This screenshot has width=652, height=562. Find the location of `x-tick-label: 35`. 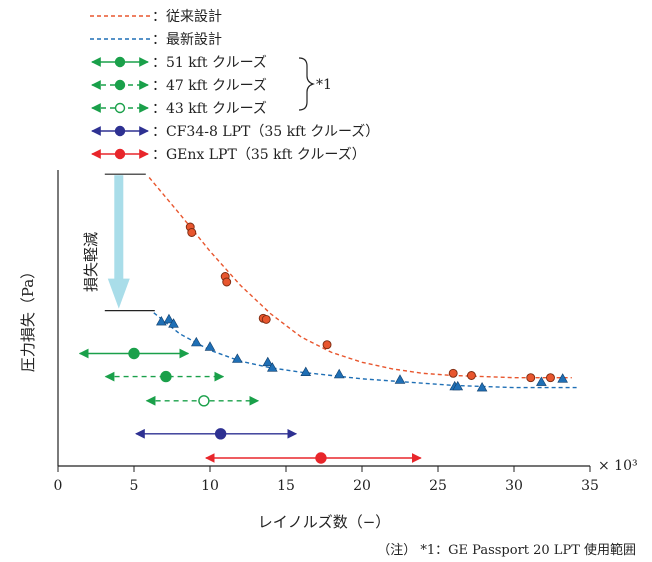

x-tick-label: 35 is located at coordinates (590, 486).